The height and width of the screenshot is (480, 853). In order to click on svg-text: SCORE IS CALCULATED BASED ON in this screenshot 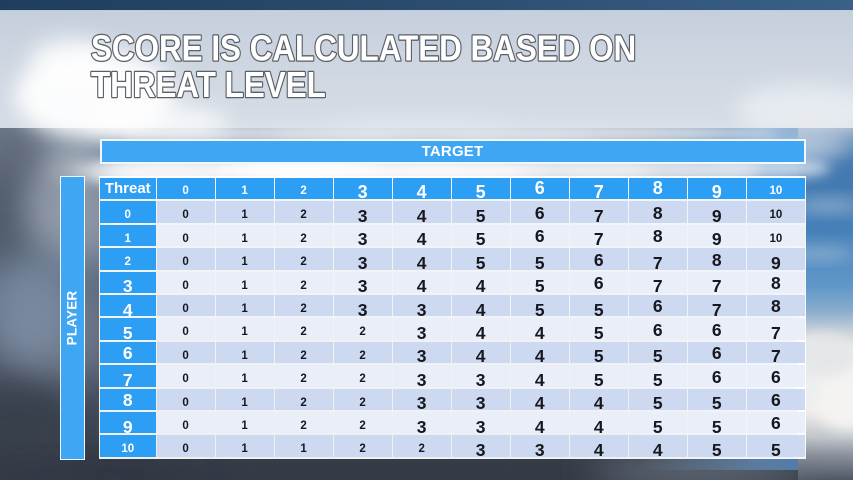, I will do `click(363, 48)`.